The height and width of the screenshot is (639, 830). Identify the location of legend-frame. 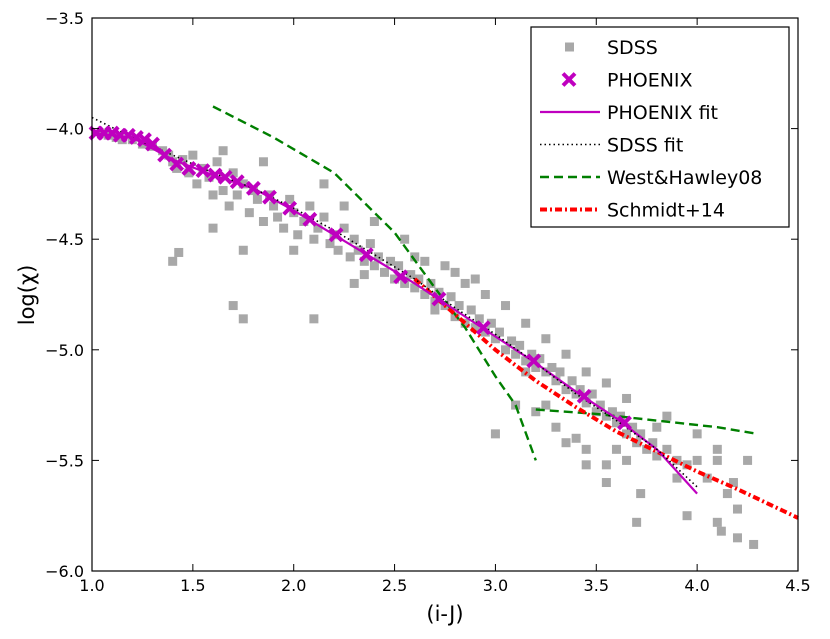
(660, 127).